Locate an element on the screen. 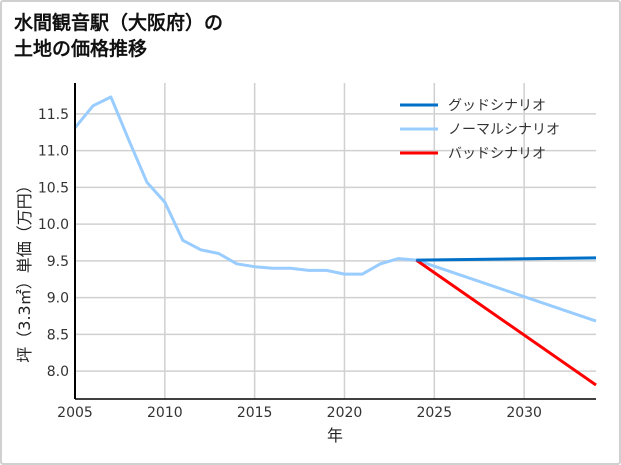 The height and width of the screenshot is (465, 621). y-tick-label: 10.0 is located at coordinates (53, 225).